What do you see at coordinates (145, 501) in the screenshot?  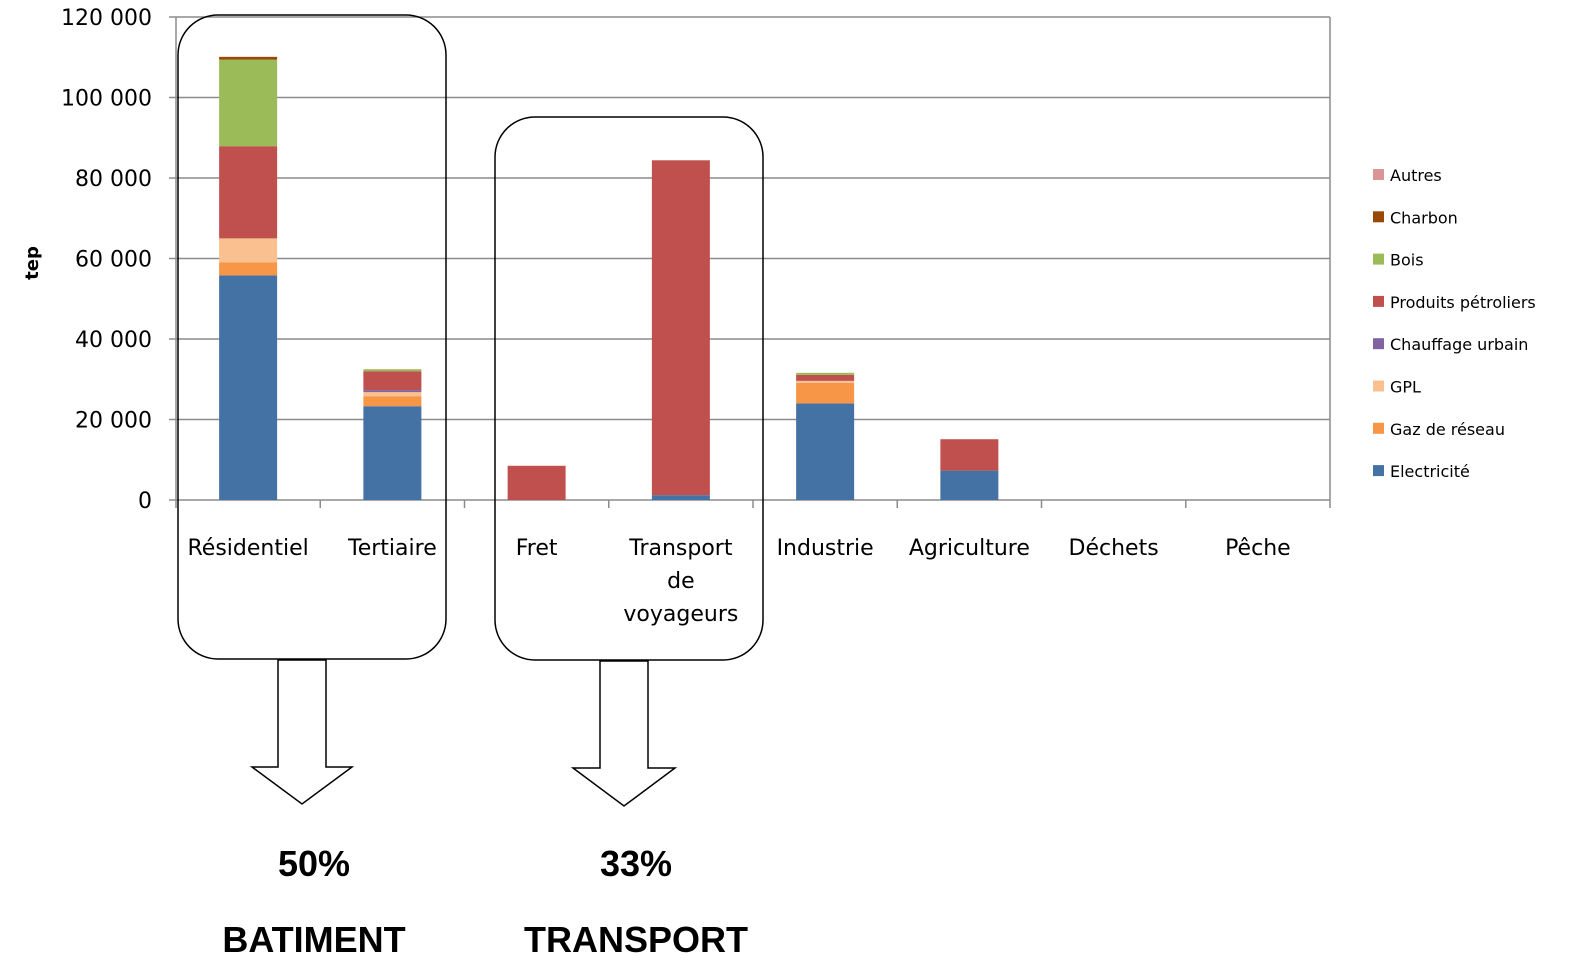 I see `y-tick-label: 0` at bounding box center [145, 501].